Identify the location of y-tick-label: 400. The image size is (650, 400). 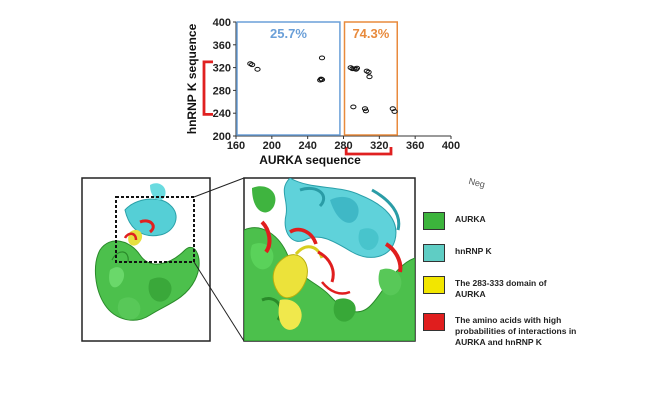
(222, 23).